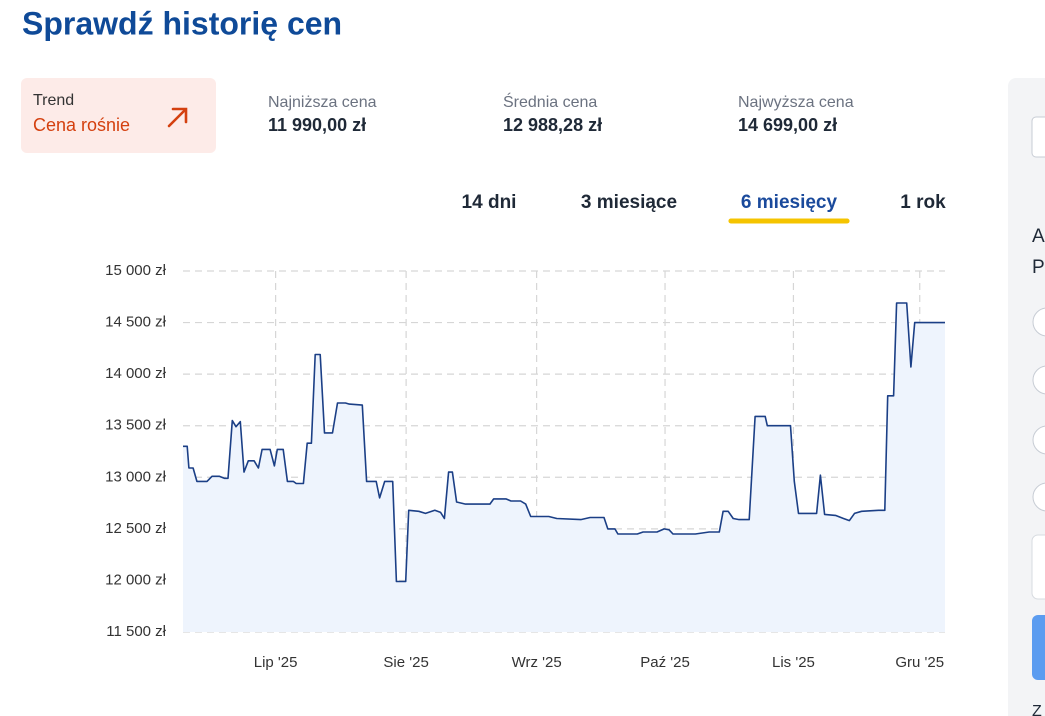  I want to click on stat-label: Średnia cena, so click(550, 101).